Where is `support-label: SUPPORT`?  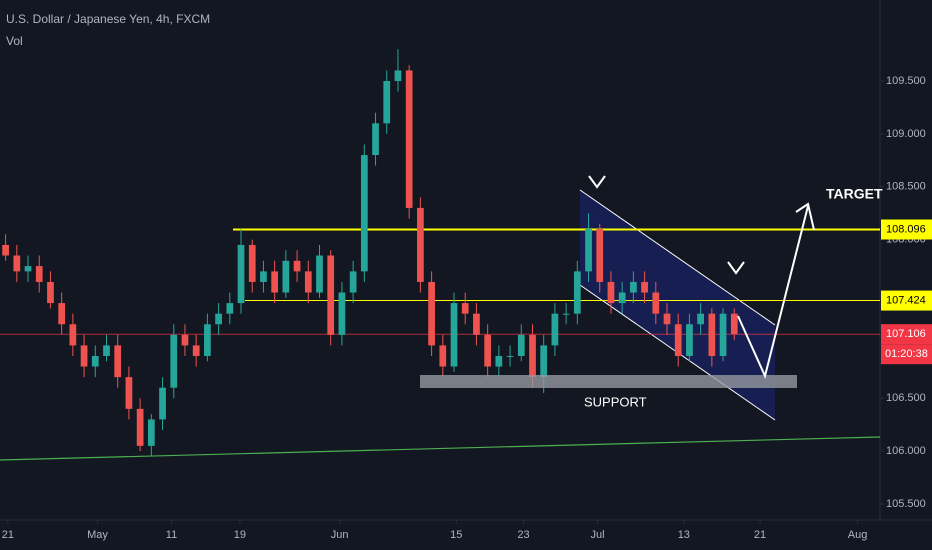
support-label: SUPPORT is located at coordinates (615, 401).